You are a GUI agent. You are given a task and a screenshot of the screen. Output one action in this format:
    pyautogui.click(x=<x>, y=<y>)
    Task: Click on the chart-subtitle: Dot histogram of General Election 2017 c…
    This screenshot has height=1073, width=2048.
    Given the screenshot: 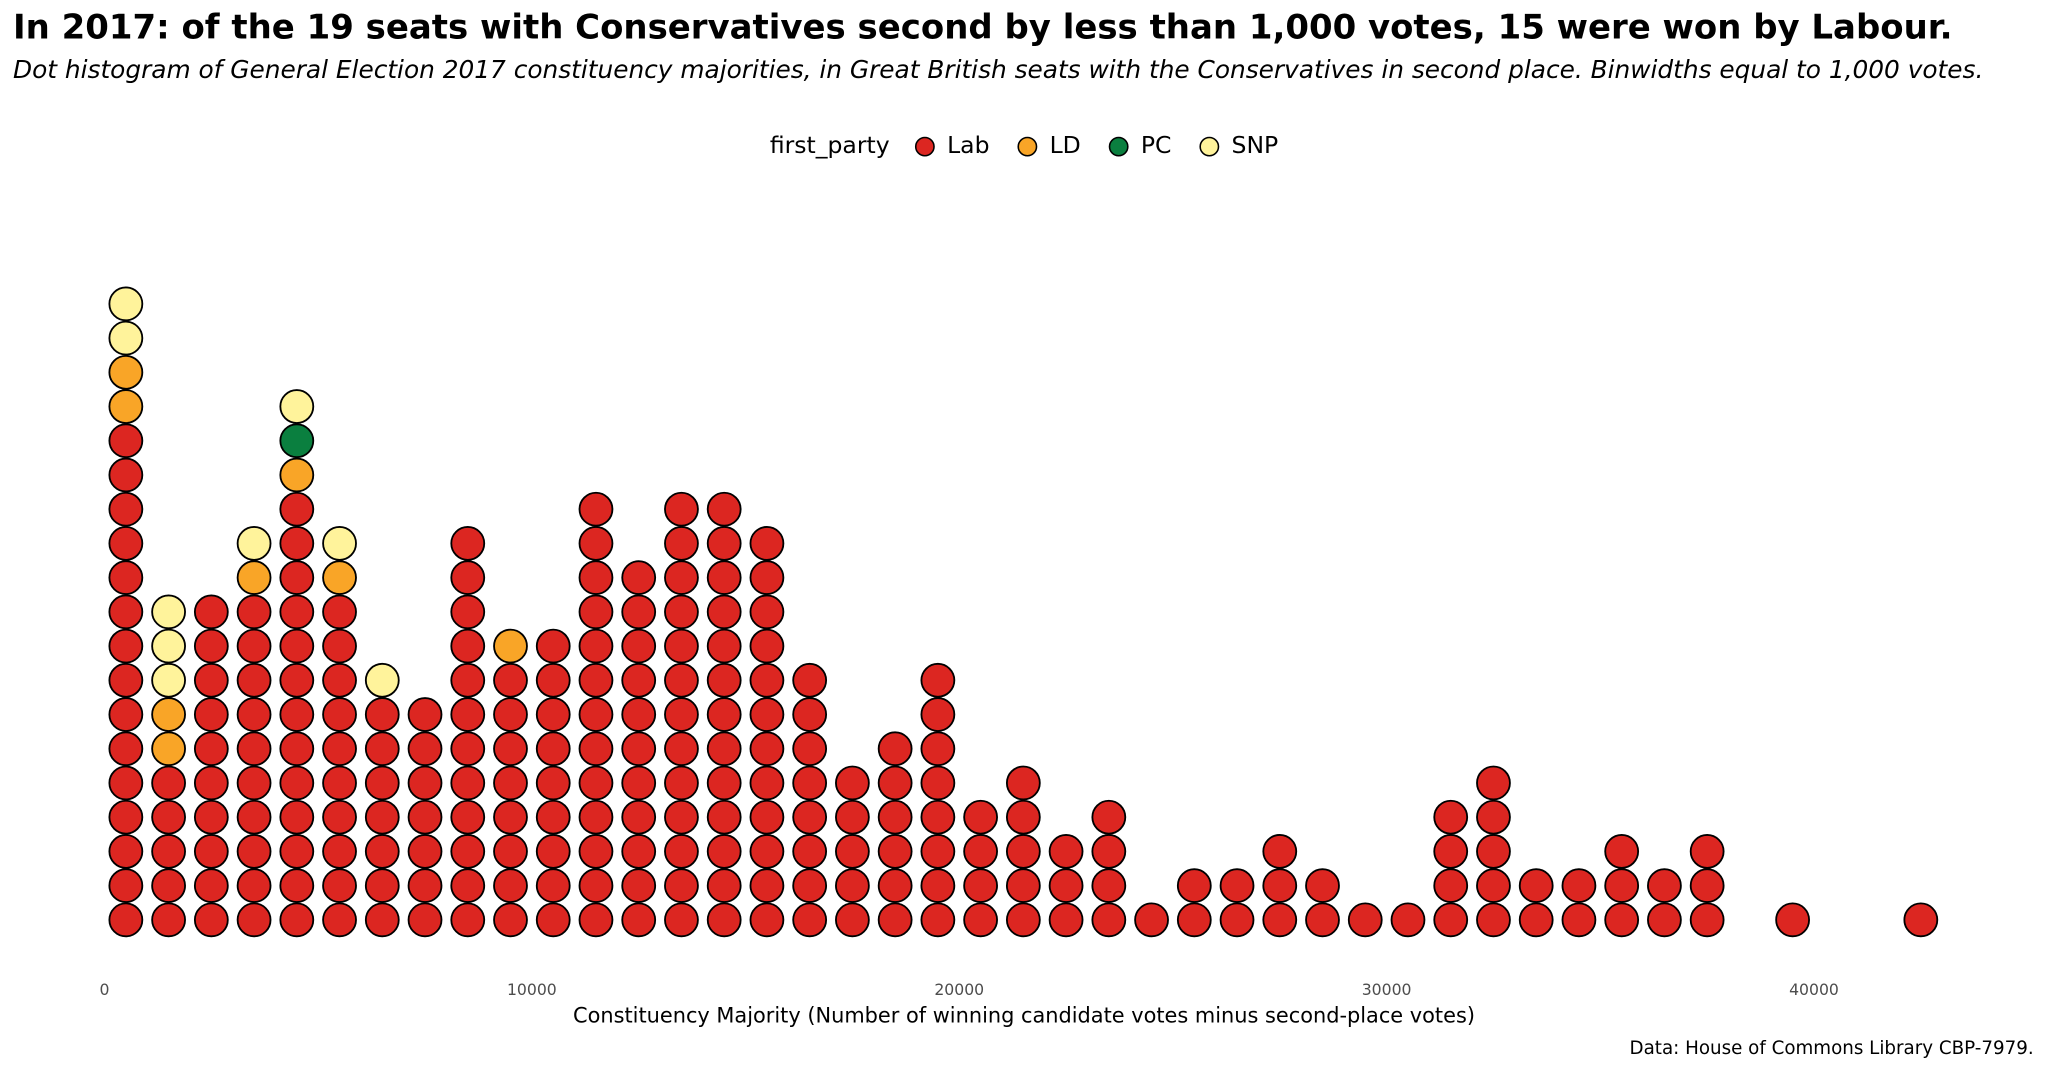 What is the action you would take?
    pyautogui.click(x=998, y=69)
    